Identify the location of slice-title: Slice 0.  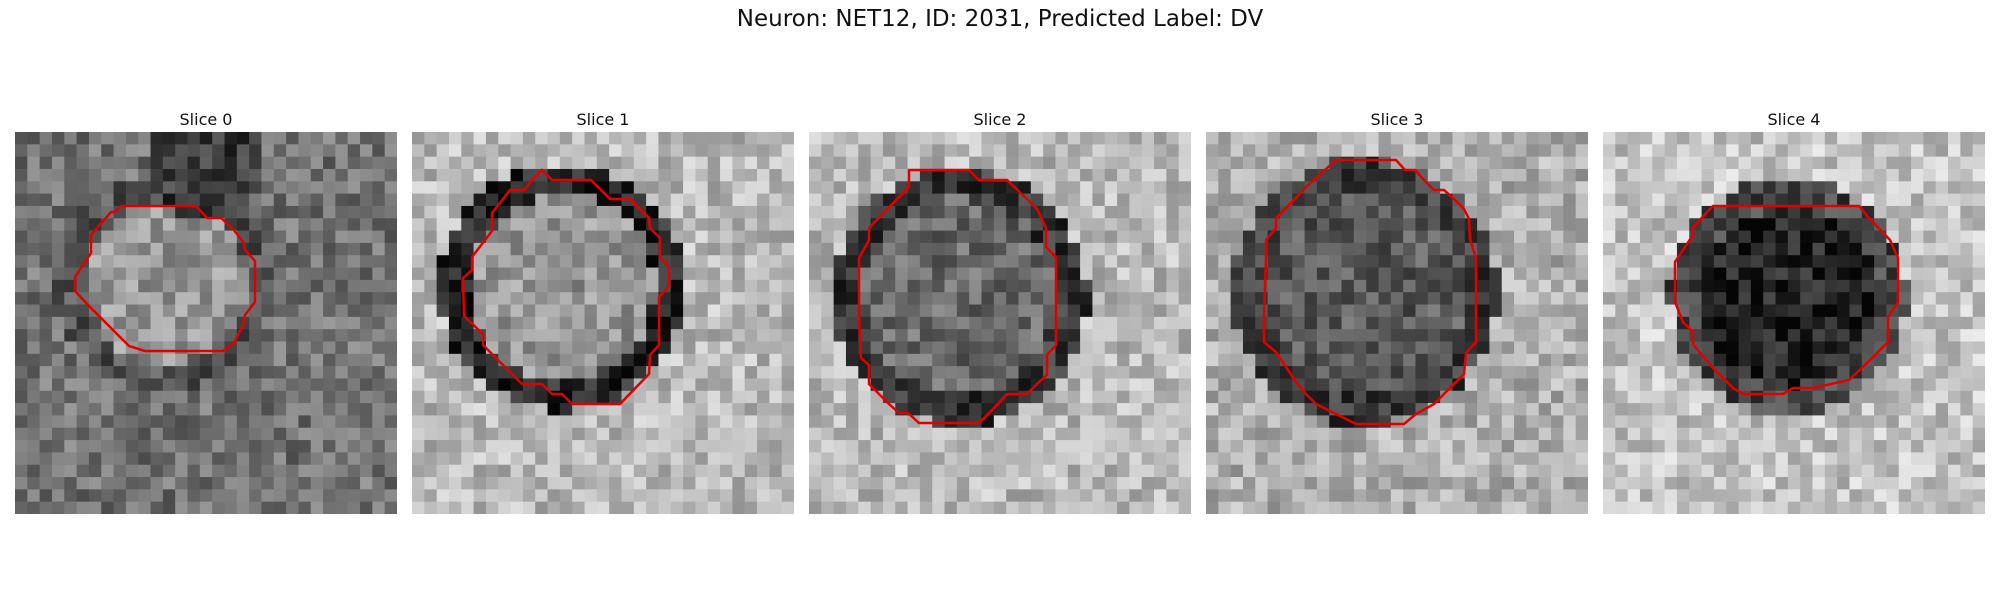
(206, 119).